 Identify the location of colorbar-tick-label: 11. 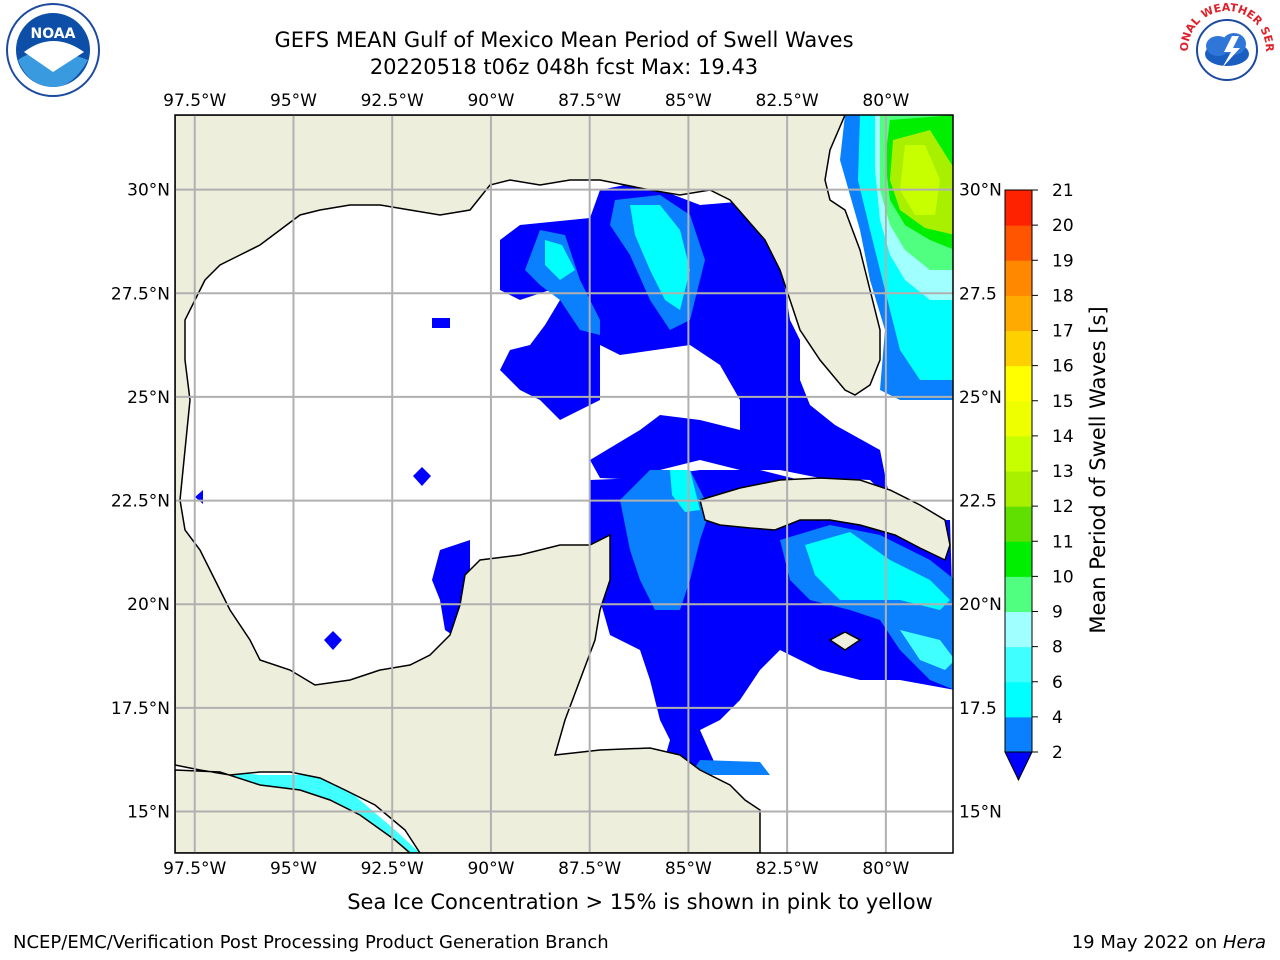
(1063, 542).